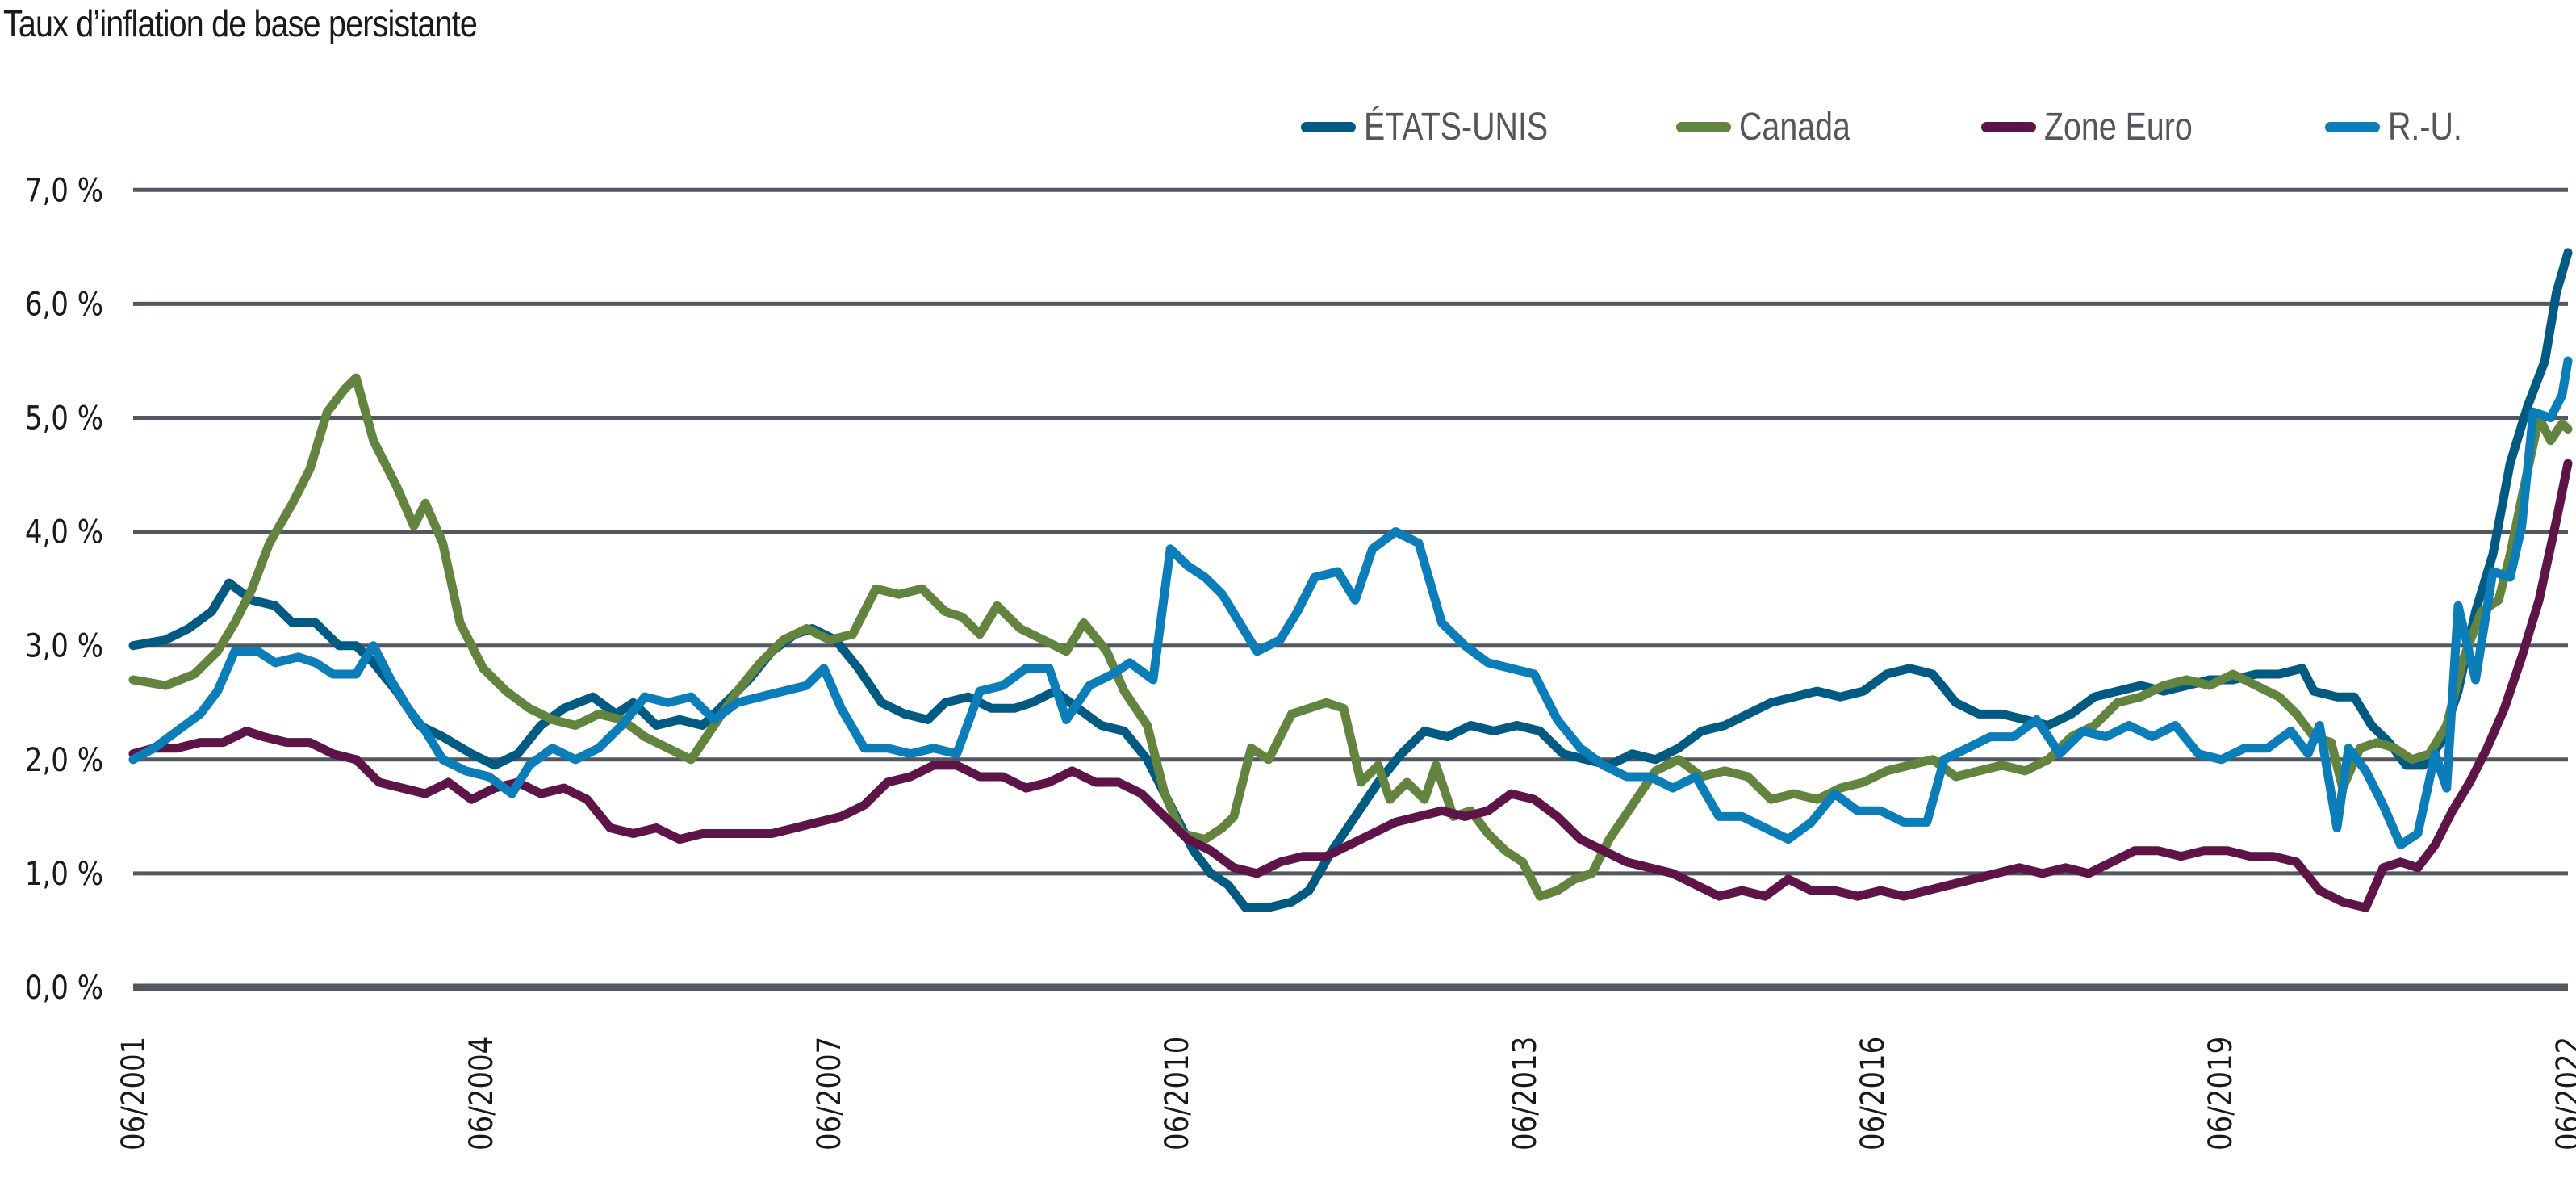  What do you see at coordinates (828, 1093) in the screenshot?
I see `x-tick-label: 06/2007` at bounding box center [828, 1093].